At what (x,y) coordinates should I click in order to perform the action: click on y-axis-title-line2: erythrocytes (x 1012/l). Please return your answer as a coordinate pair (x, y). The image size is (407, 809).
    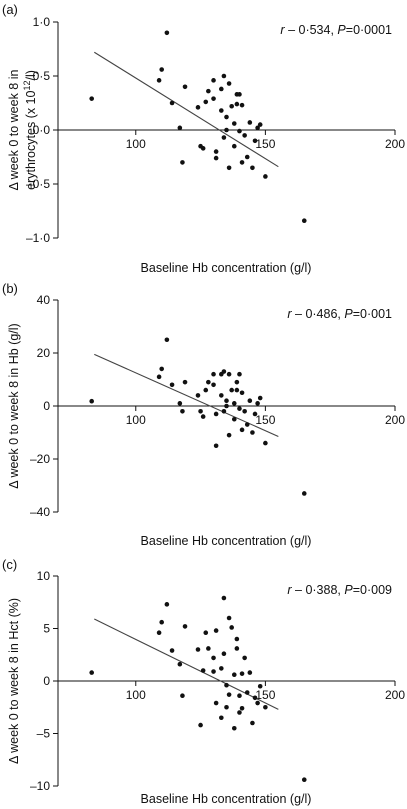
    Looking at the image, I should click on (30, 130).